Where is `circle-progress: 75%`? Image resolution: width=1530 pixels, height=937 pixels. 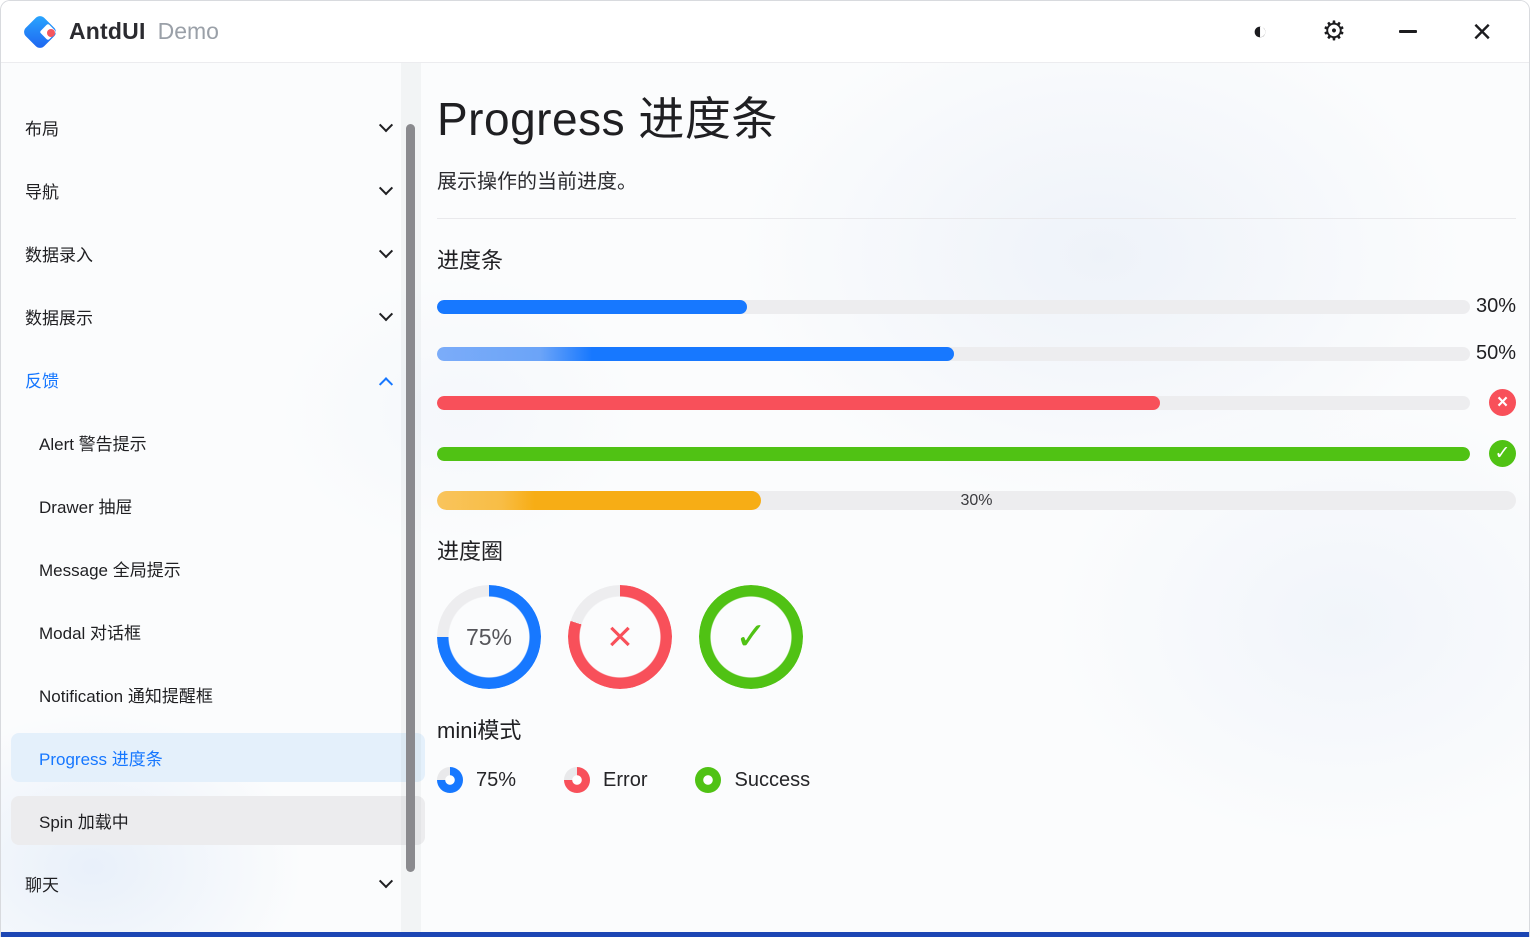
circle-progress: 75% is located at coordinates (489, 637).